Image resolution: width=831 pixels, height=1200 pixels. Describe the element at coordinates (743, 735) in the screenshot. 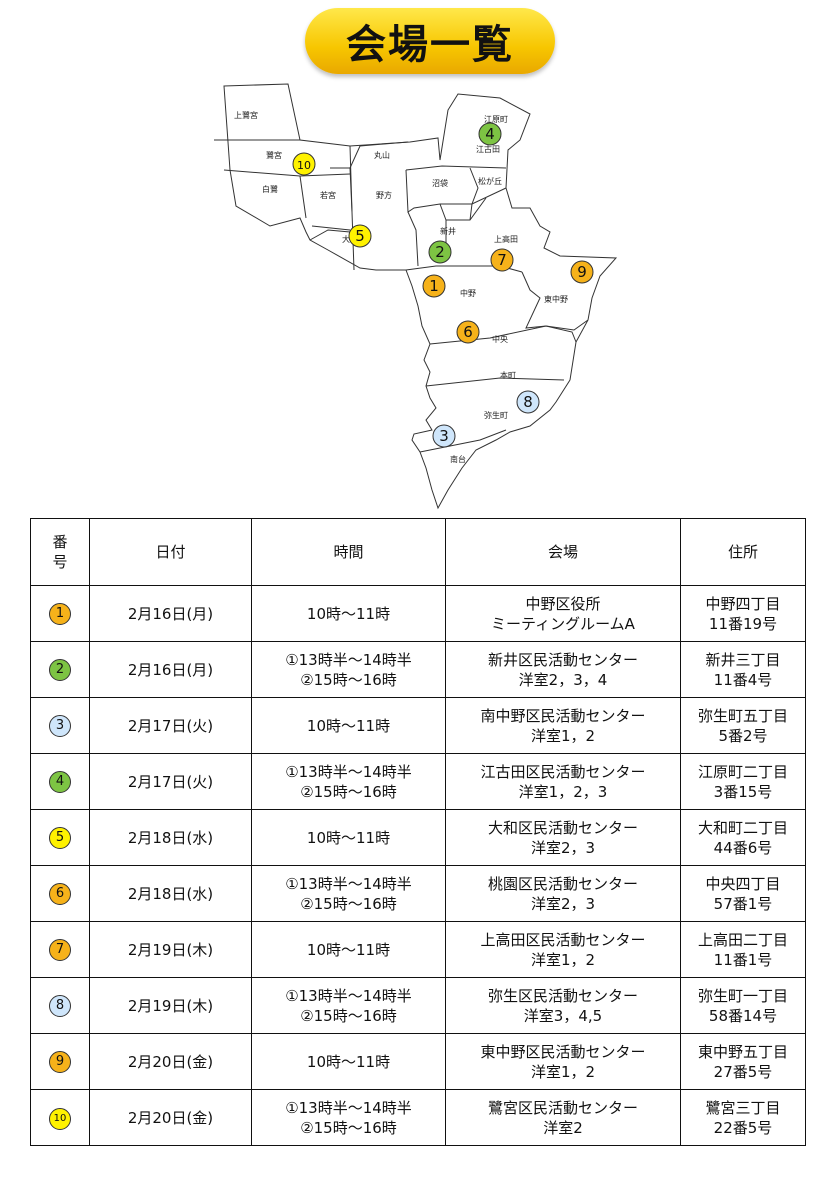

I see `cell-address-line: 5番2号` at that location.